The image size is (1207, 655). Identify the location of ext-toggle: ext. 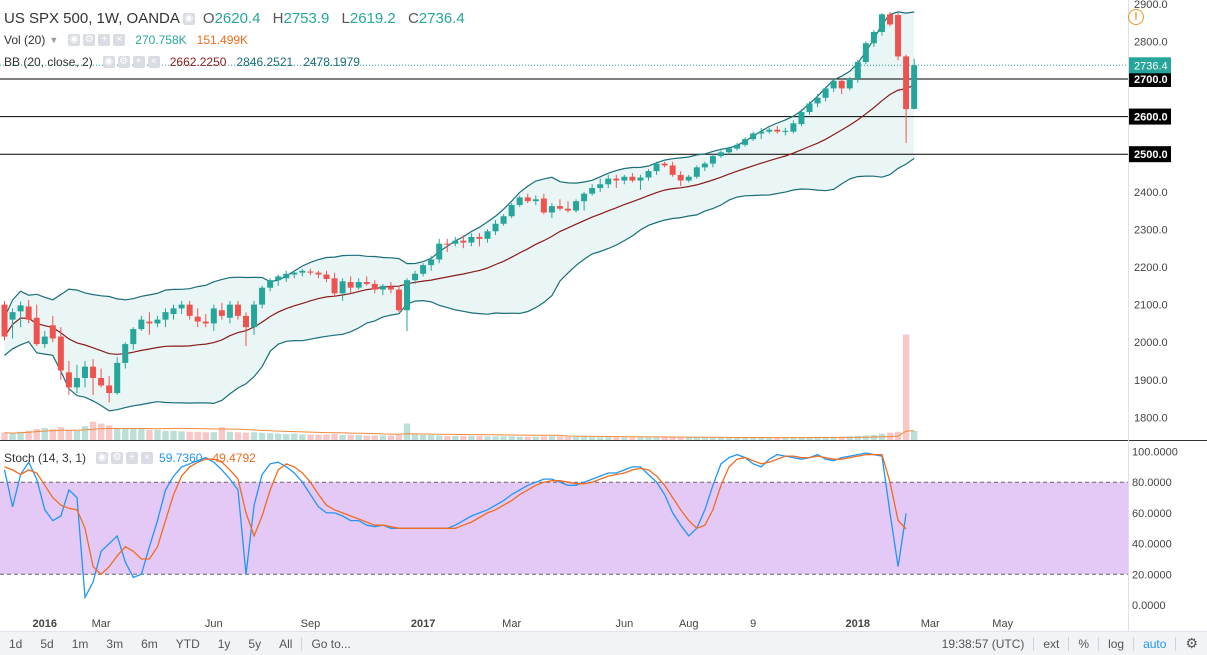
(1051, 643).